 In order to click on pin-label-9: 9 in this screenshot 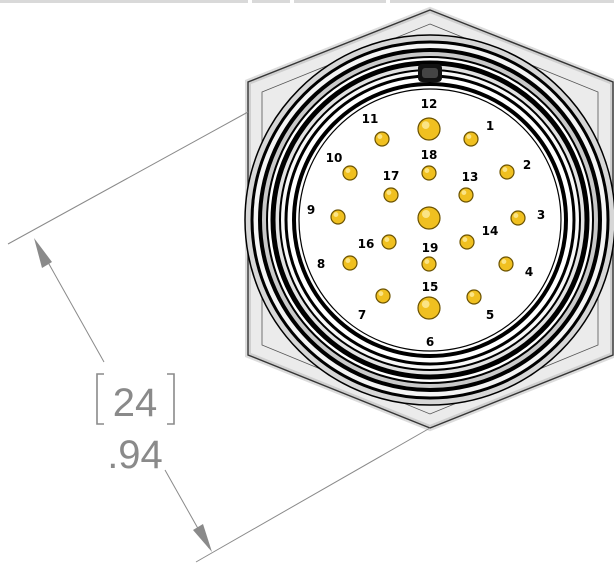, I will do `click(311, 210)`.